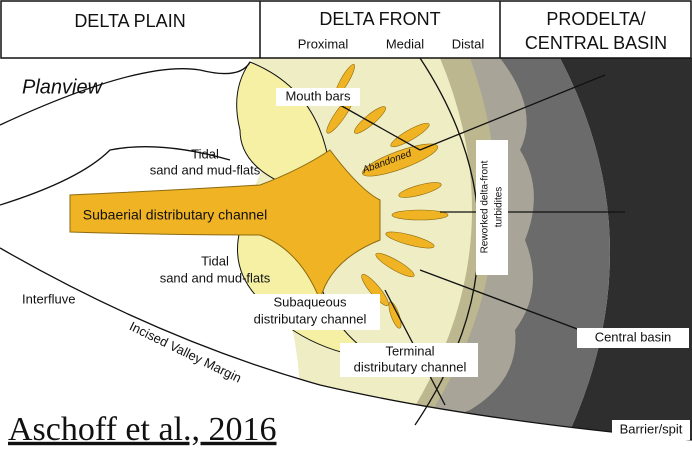 This screenshot has width=692, height=452. What do you see at coordinates (379, 19) in the screenshot?
I see `header-title: DELTA FRONT` at bounding box center [379, 19].